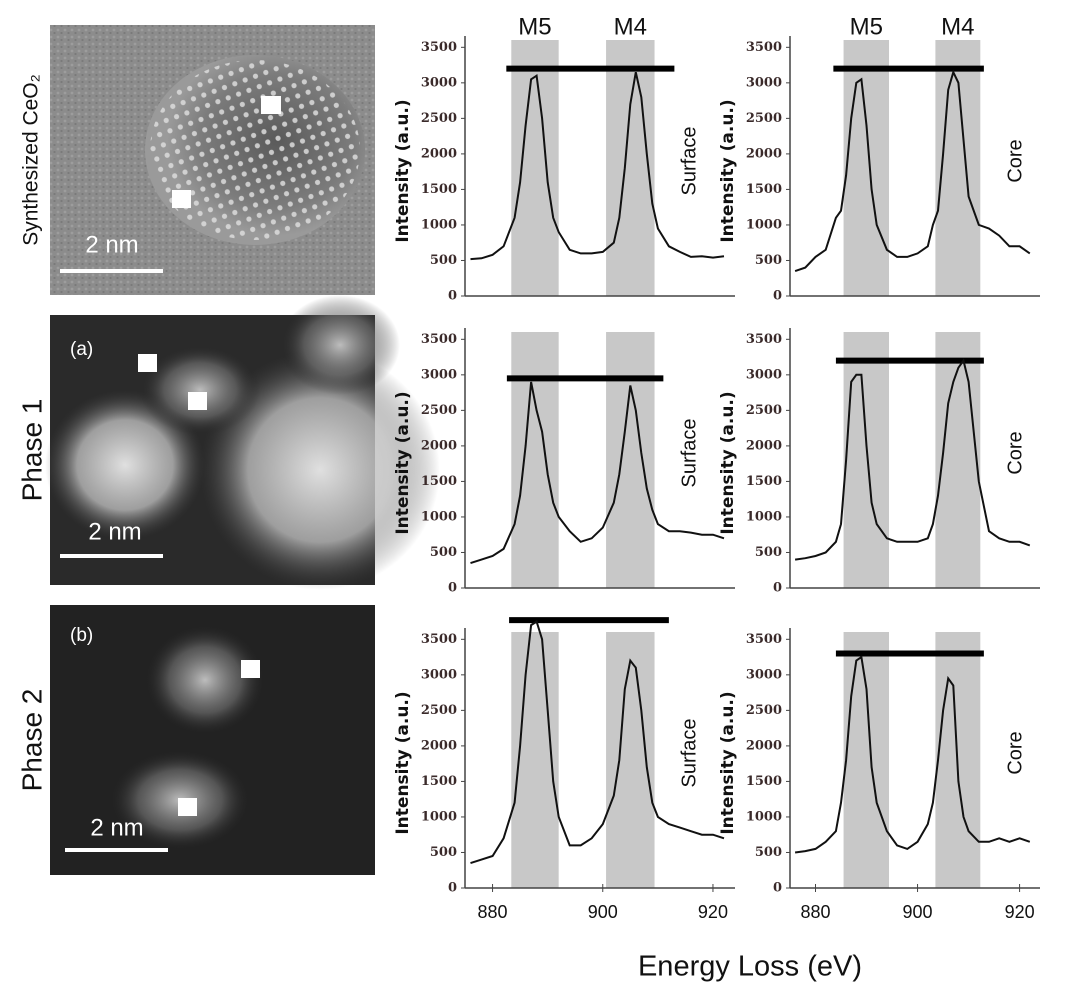  What do you see at coordinates (31, 740) in the screenshot?
I see `micrograph-label: Phase 2` at bounding box center [31, 740].